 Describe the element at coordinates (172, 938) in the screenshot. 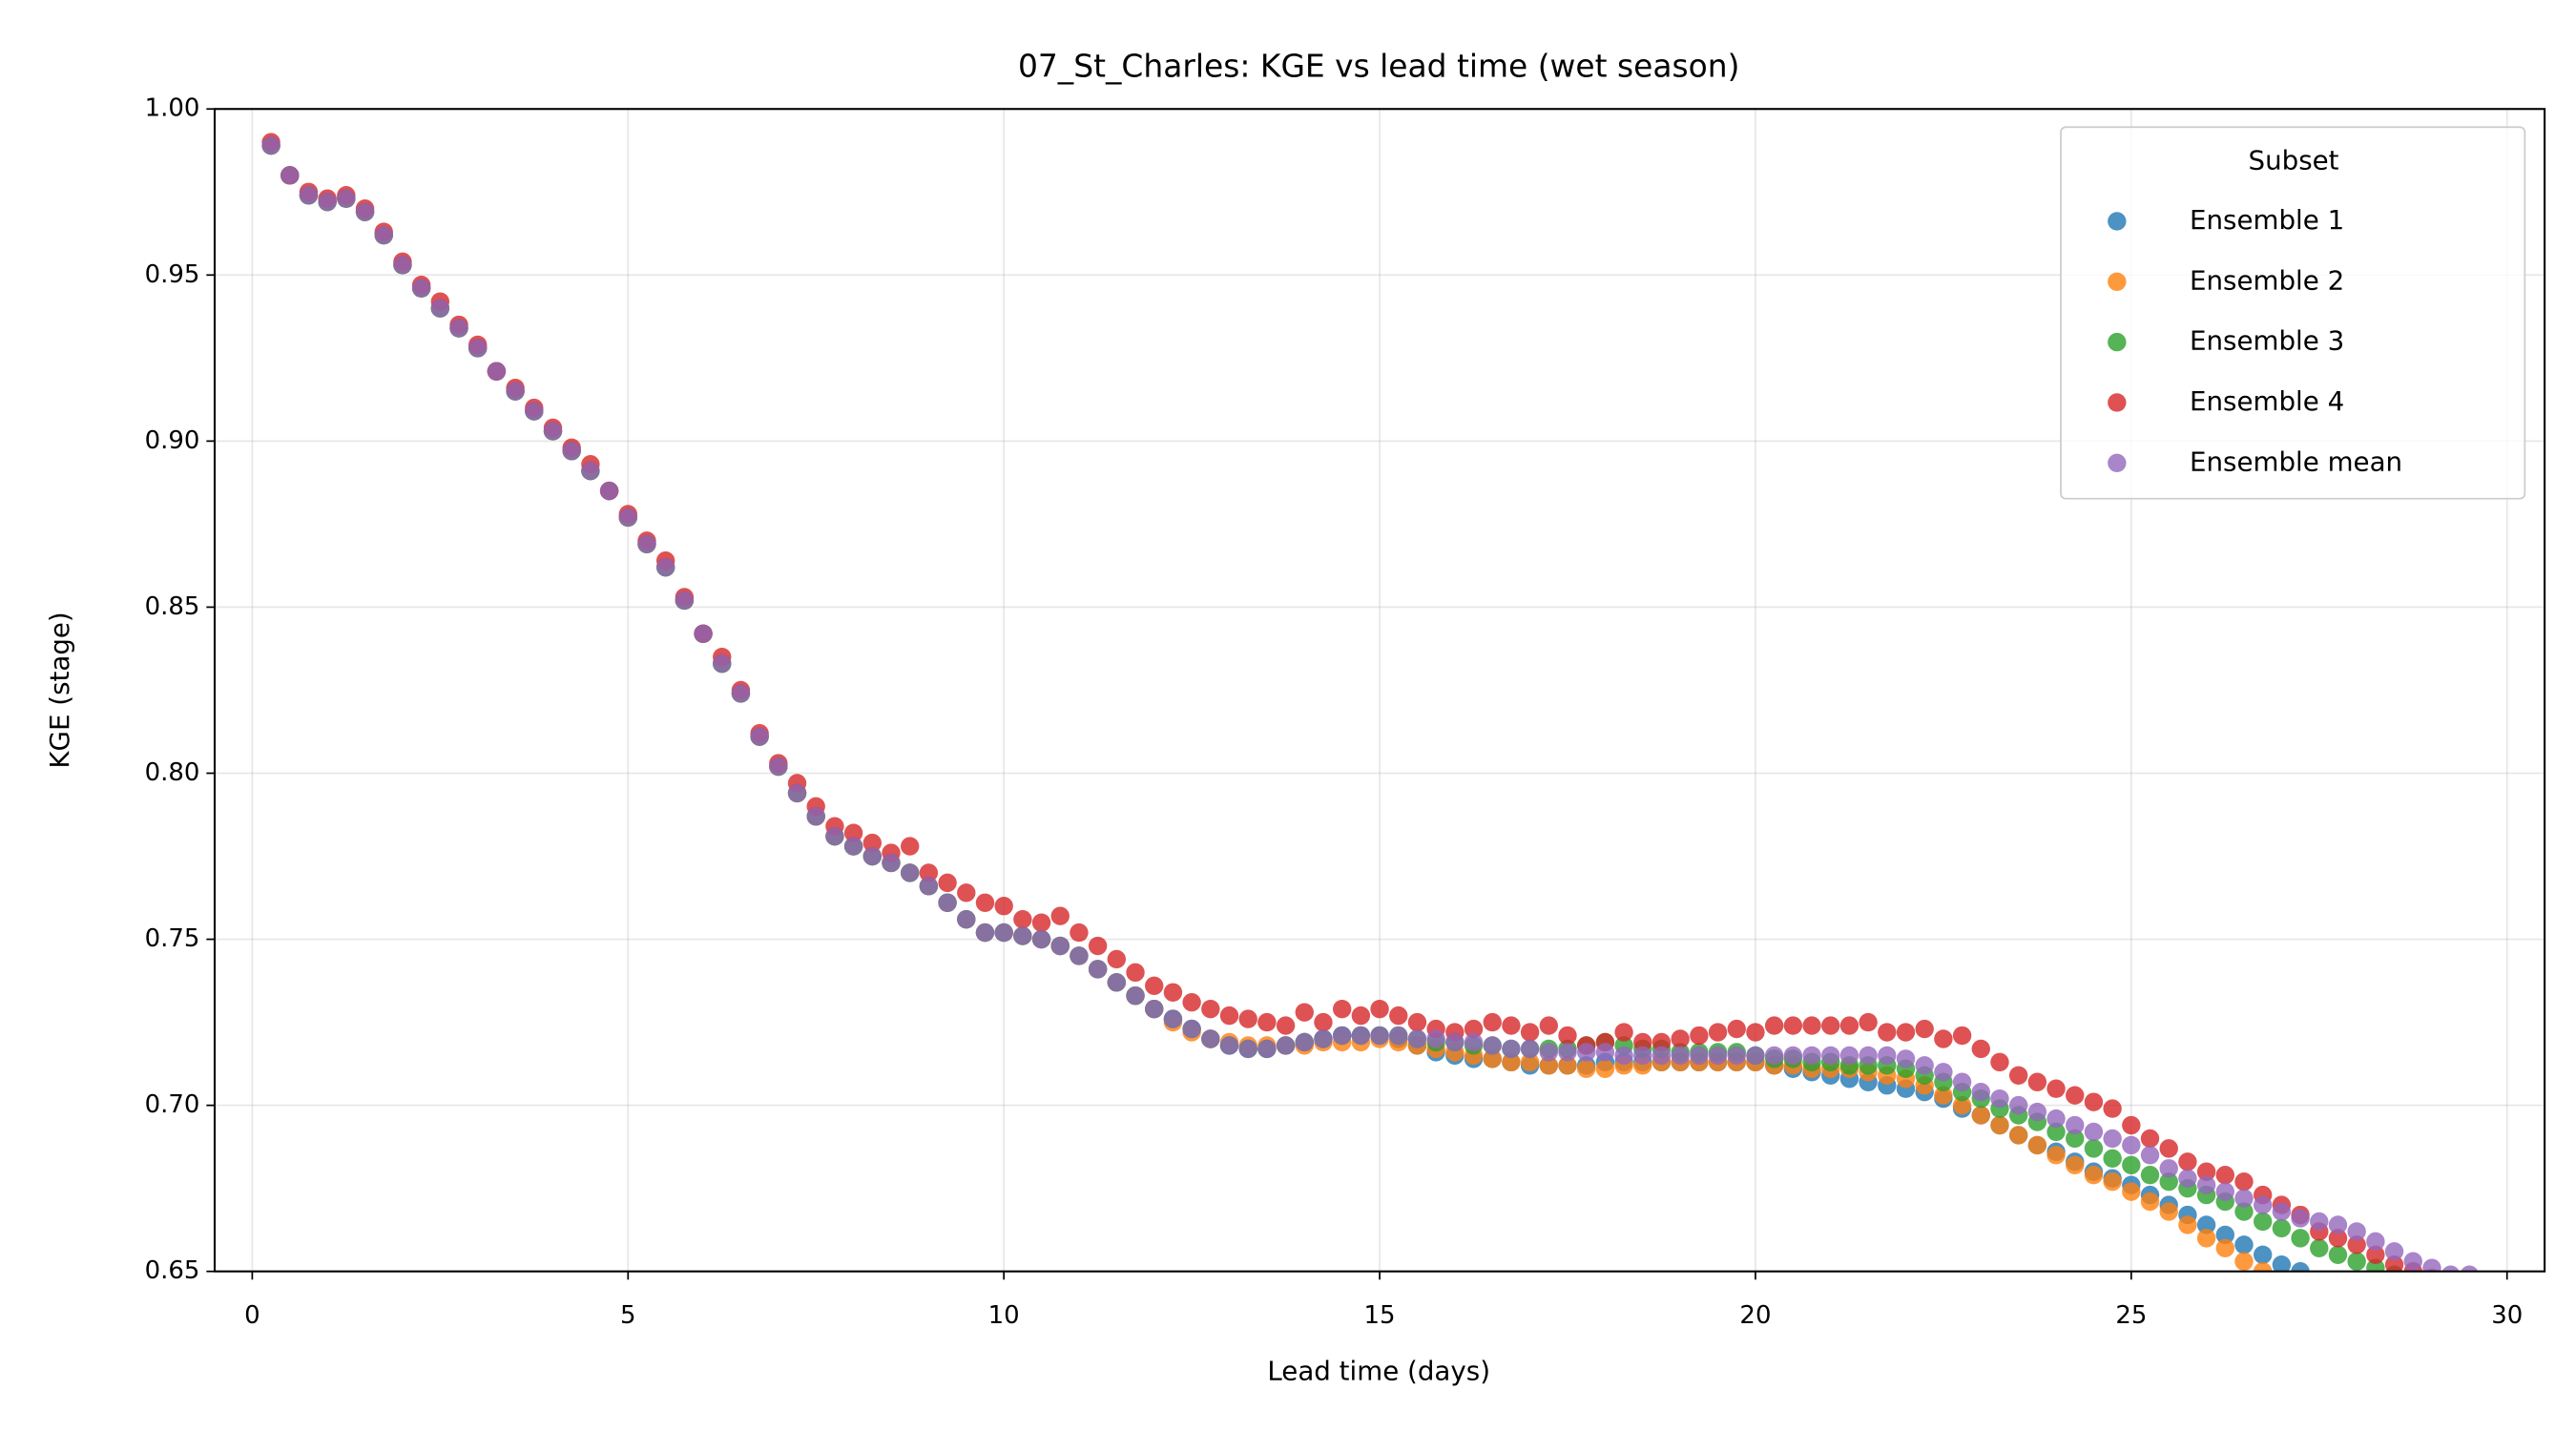

I see `y-tick-label: 0.75` at that location.